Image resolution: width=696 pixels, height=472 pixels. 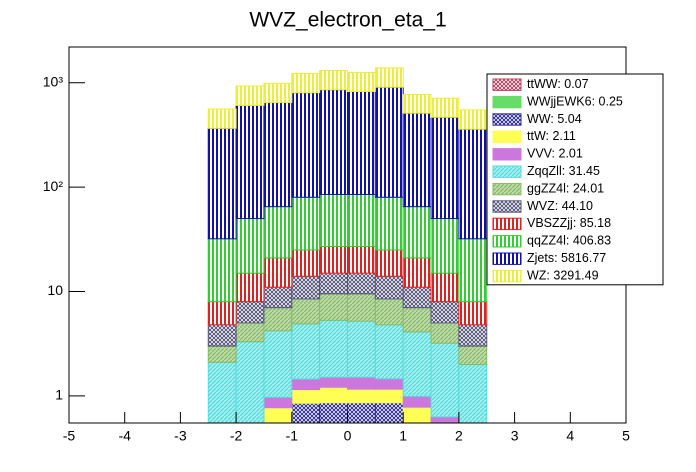 What do you see at coordinates (563, 171) in the screenshot?
I see `legend-label: ZqqZll: 31.45` at bounding box center [563, 171].